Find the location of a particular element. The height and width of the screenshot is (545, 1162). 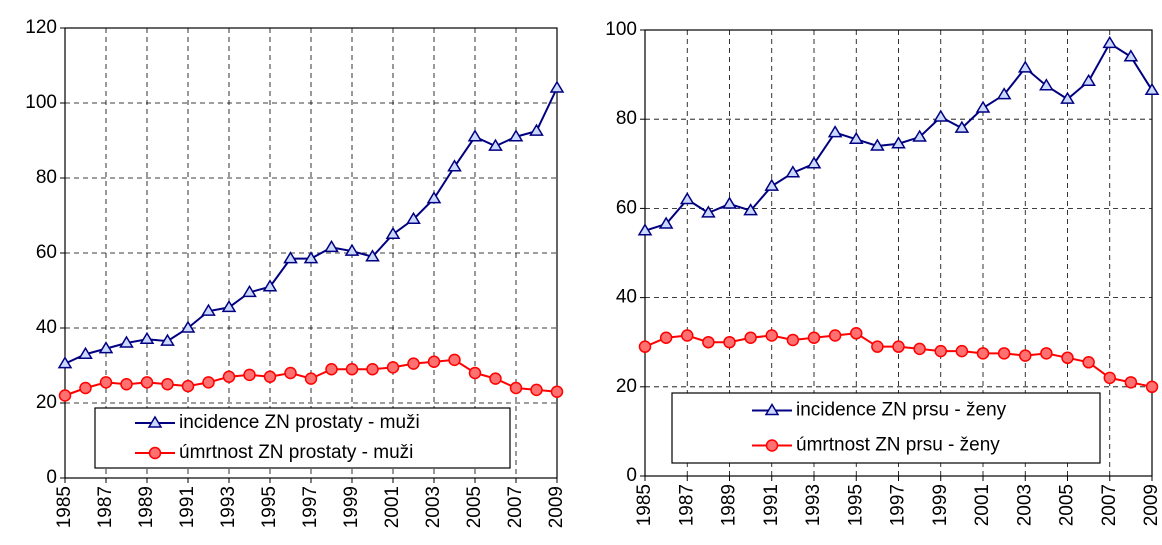

y-tick-label: 40 is located at coordinates (626, 297).